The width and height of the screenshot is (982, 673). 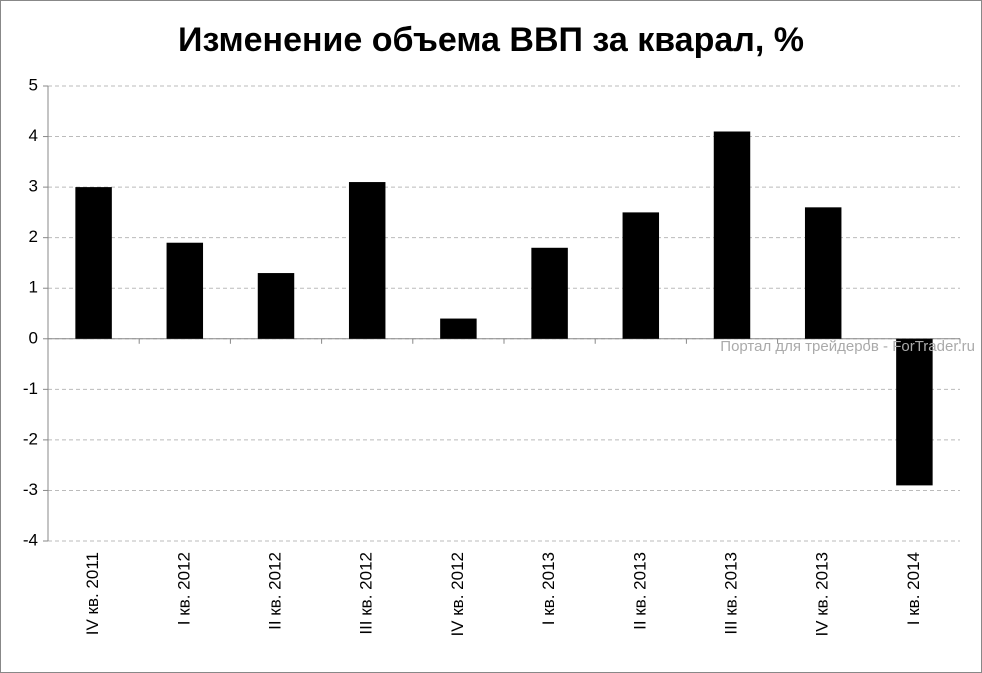 What do you see at coordinates (33, 236) in the screenshot?
I see `y-tick-label: 2` at bounding box center [33, 236].